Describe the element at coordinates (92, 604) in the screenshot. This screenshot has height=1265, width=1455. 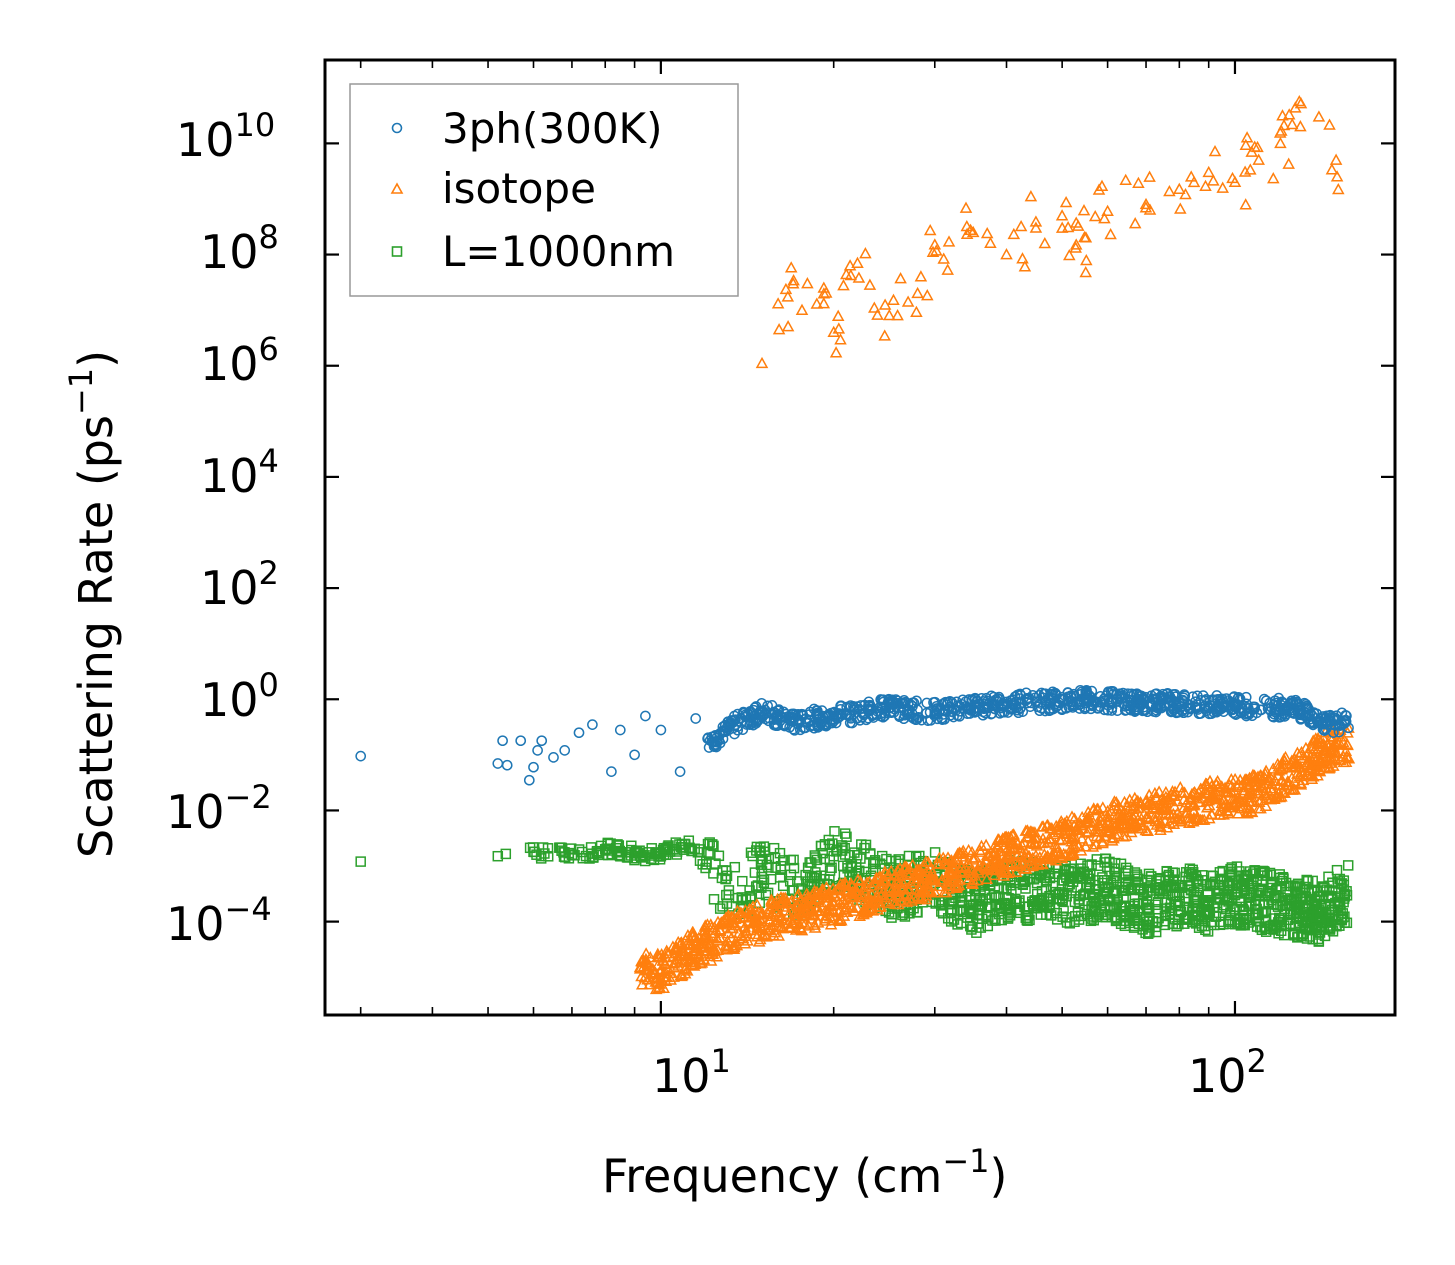
I see `y-axis-label: Scattering Rate (ps−1)` at that location.